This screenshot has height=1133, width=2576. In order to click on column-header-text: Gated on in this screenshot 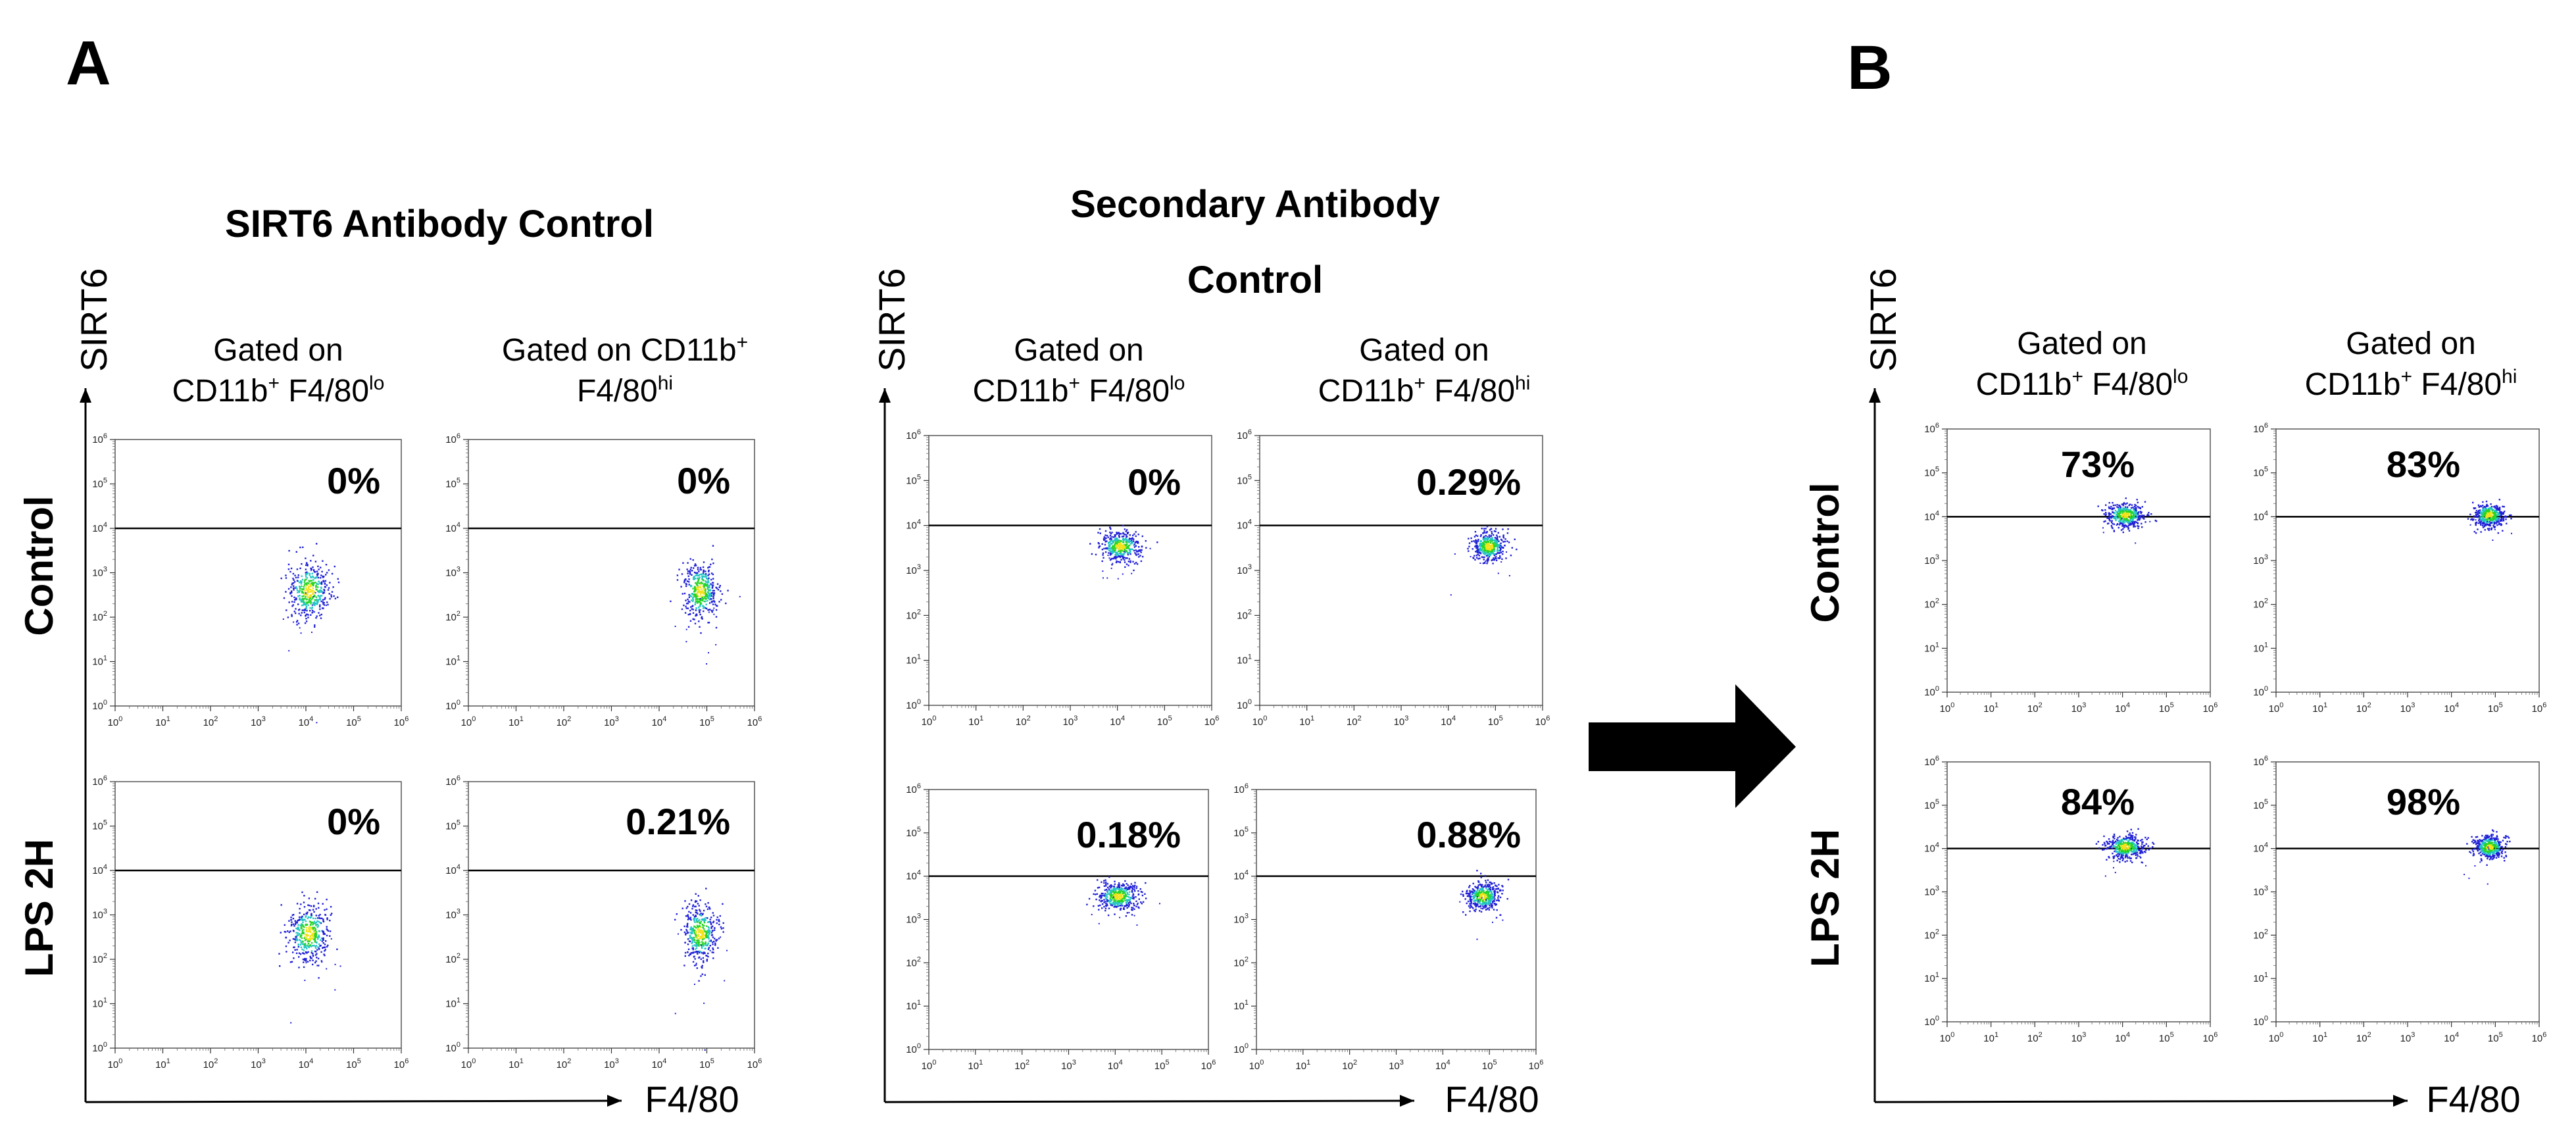, I will do `click(278, 350)`.